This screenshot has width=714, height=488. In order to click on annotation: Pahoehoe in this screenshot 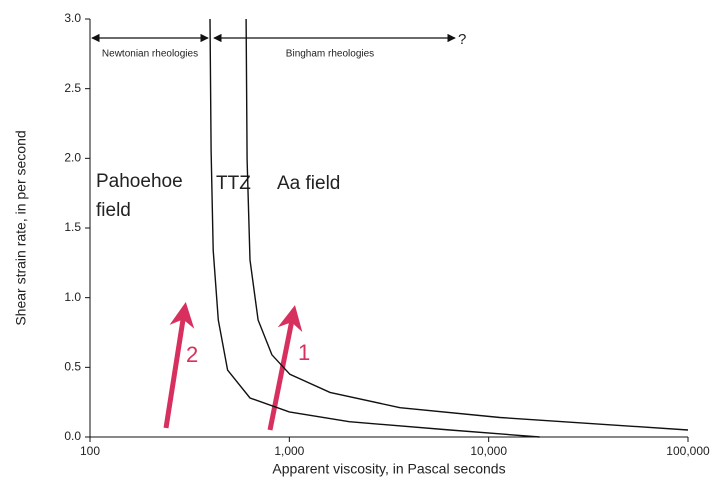, I will do `click(139, 181)`.